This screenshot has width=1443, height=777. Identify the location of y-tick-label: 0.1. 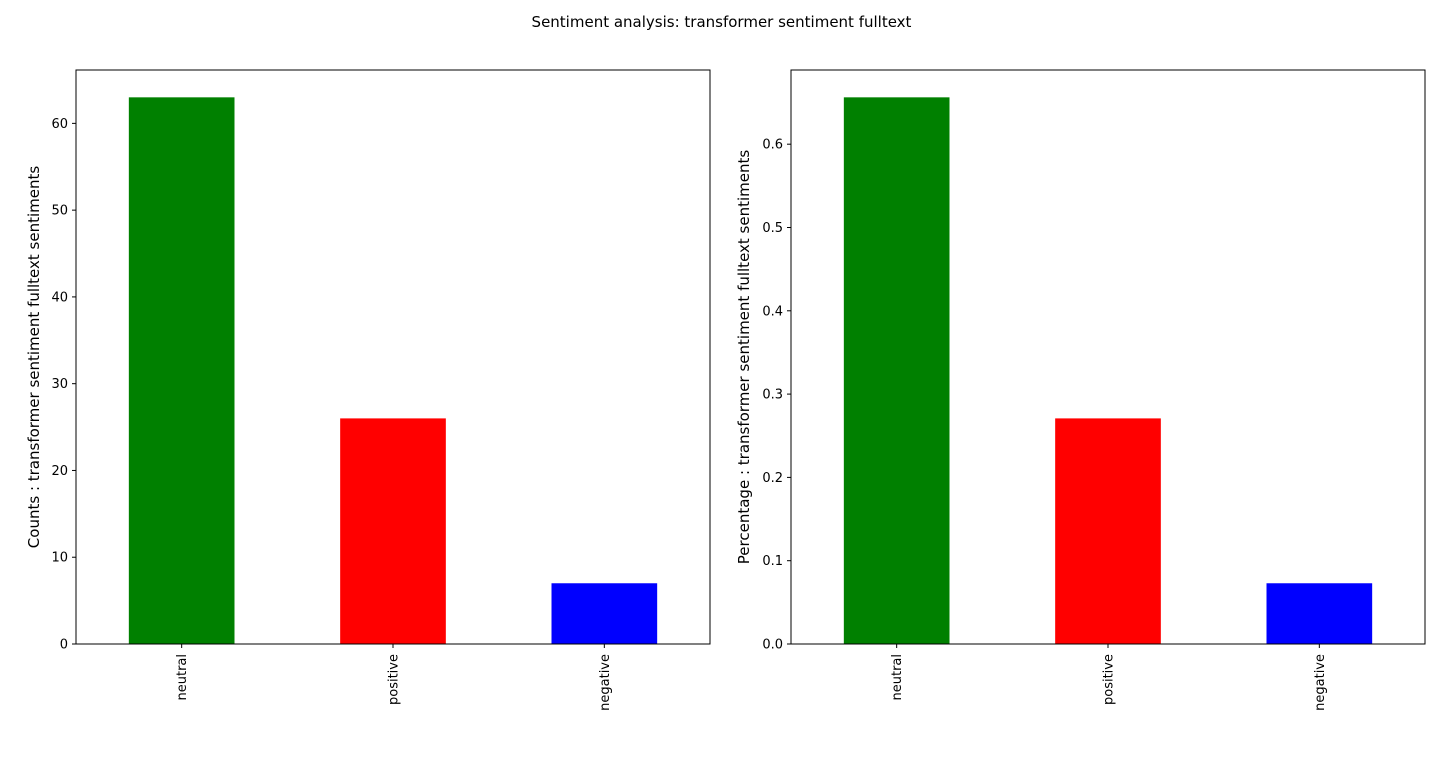
(772, 561).